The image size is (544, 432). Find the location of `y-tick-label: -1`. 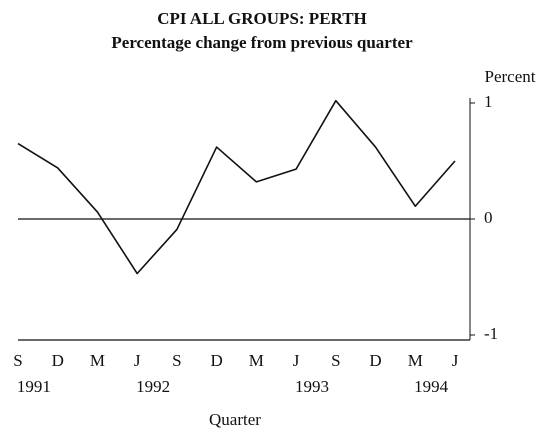

y-tick-label: -1 is located at coordinates (491, 333).